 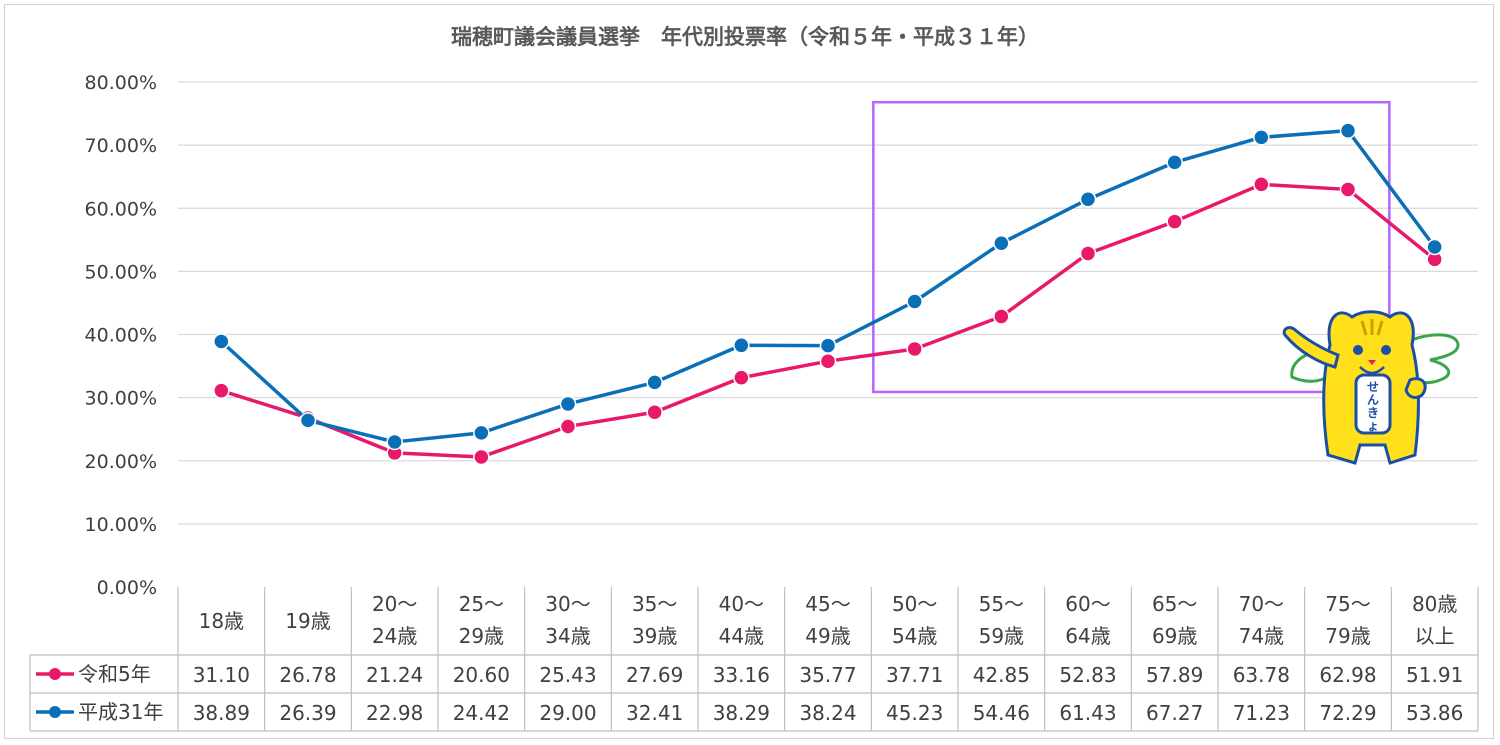 I want to click on category-label: 69歳, so click(x=1174, y=636).